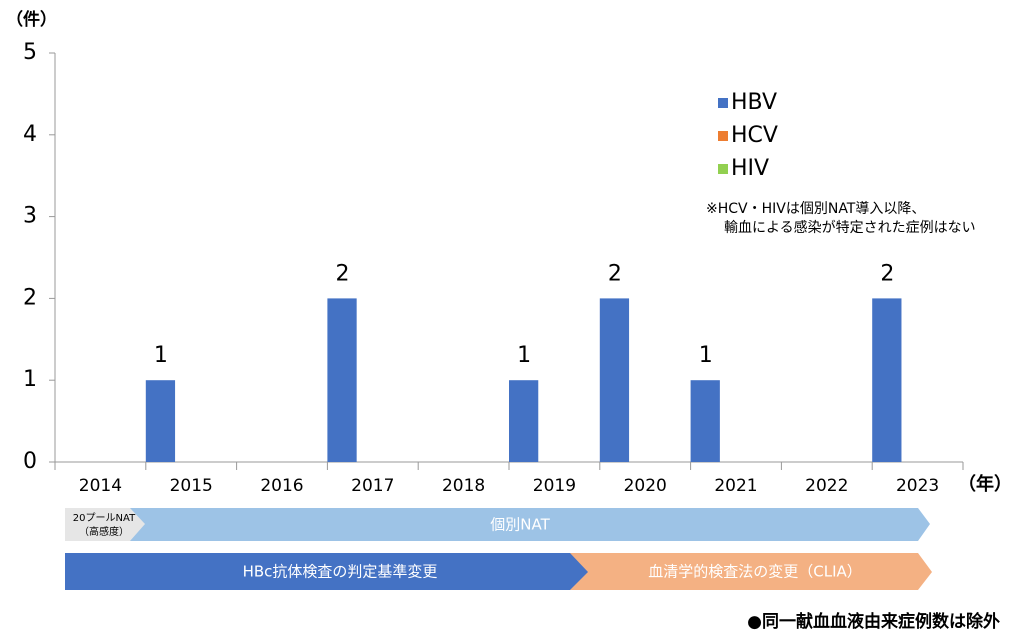 The image size is (1009, 637). What do you see at coordinates (30, 52) in the screenshot?
I see `y-tick-label: 5` at bounding box center [30, 52].